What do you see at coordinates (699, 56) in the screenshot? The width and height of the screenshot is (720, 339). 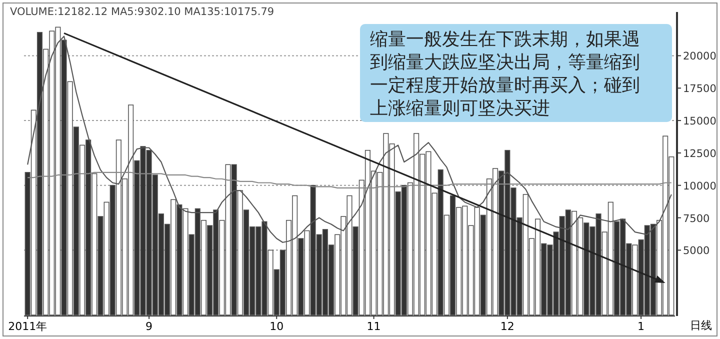 I see `y-tick-label: 20000` at bounding box center [699, 56].